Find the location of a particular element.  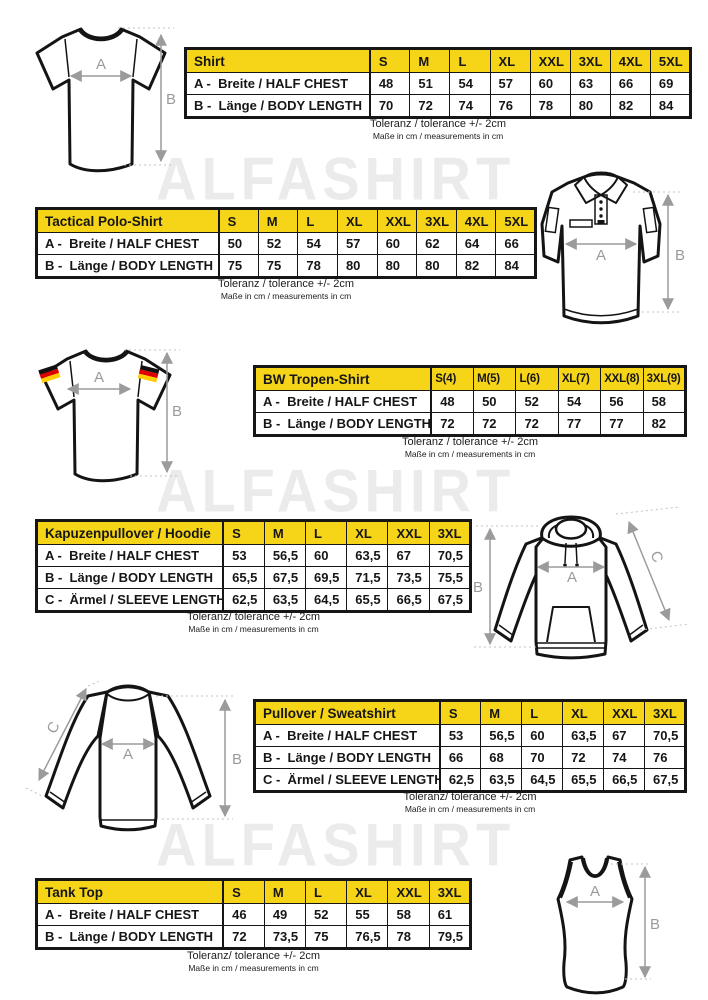

size-value: 53 is located at coordinates (243, 555).